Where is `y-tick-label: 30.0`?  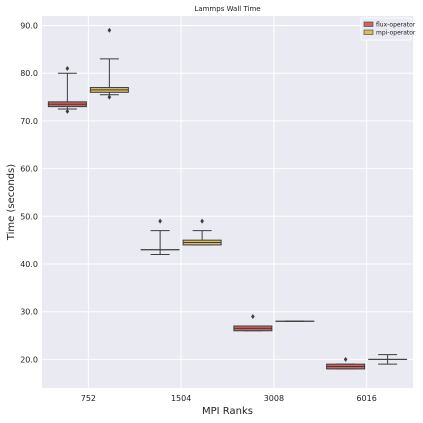
y-tick-label: 30.0 is located at coordinates (29, 312).